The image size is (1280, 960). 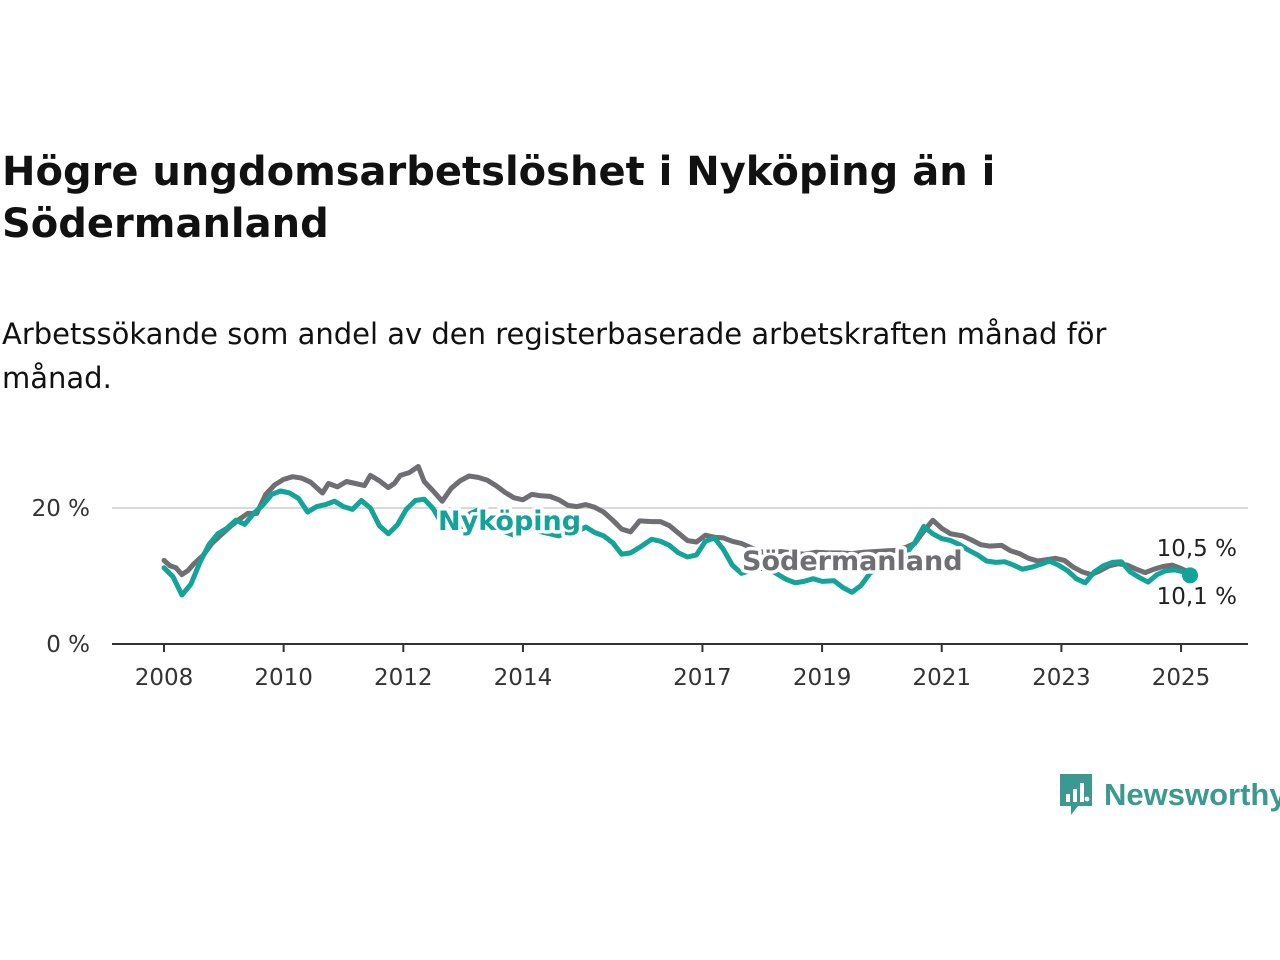 I want to click on series-lines, so click(x=677, y=531).